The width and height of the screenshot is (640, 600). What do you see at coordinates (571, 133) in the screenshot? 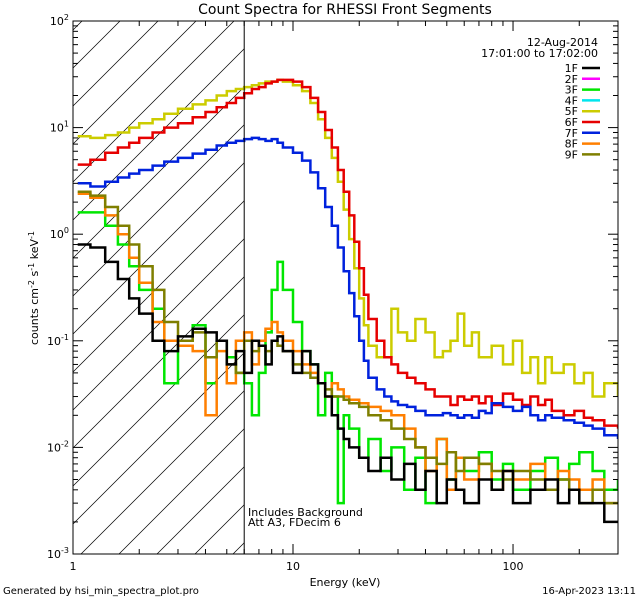
I see `legend-label: 7F` at bounding box center [571, 133].